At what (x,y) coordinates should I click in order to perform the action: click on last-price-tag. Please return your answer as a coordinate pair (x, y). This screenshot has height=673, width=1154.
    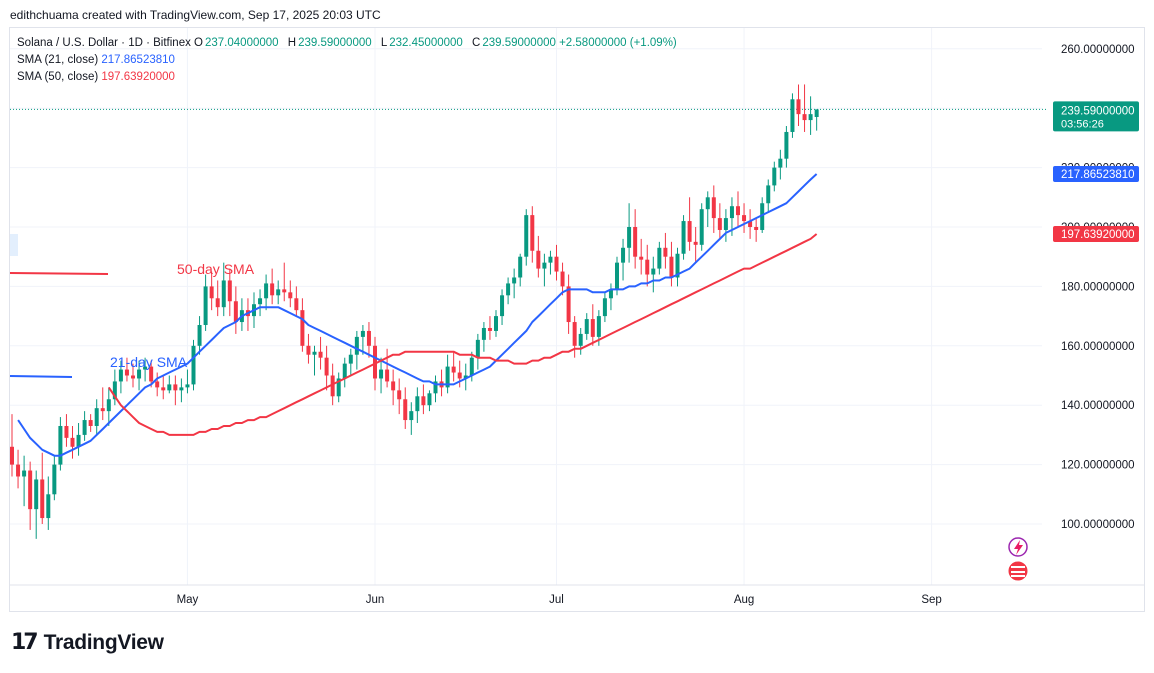
    Looking at the image, I should click on (1096, 116).